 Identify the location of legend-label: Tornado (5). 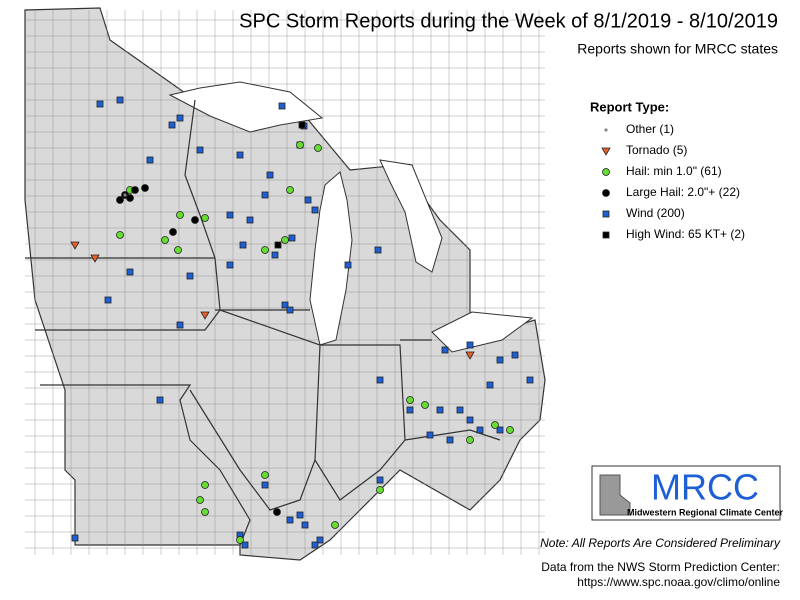
(656, 150).